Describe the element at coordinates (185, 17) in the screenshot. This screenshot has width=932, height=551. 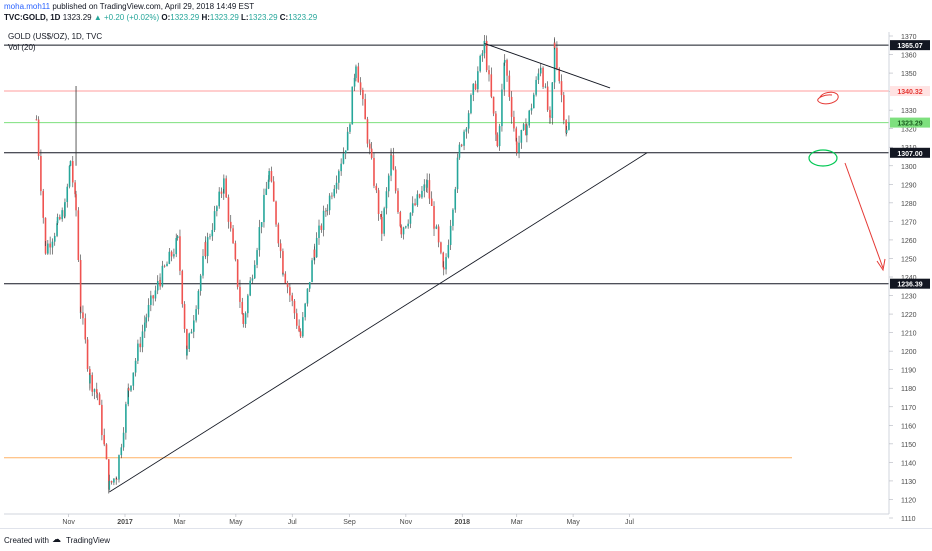
I see `open-value: 1323.29` at that location.